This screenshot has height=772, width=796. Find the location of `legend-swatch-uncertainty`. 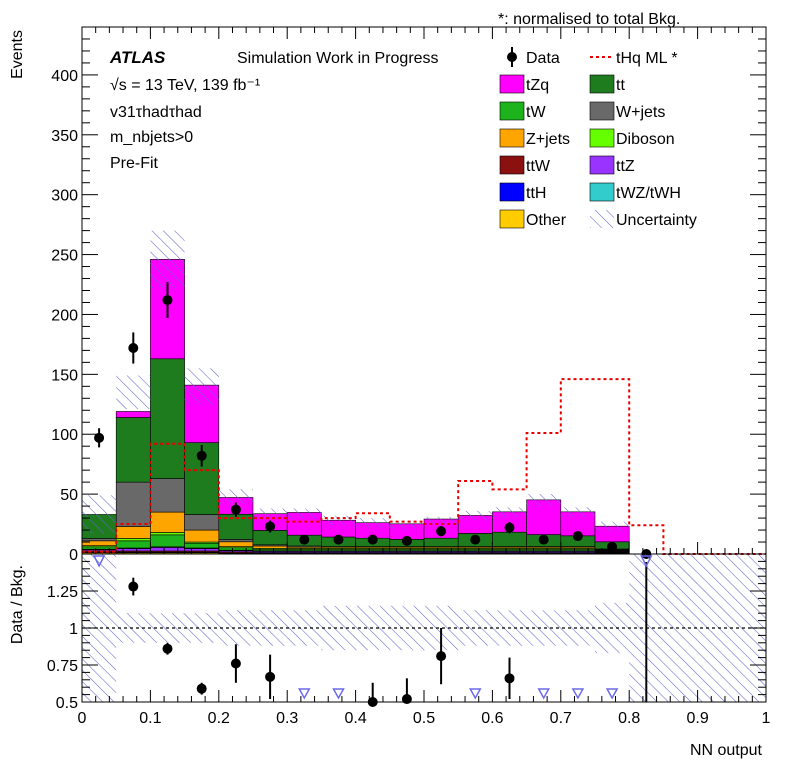

legend-swatch-uncertainty is located at coordinates (602, 219).